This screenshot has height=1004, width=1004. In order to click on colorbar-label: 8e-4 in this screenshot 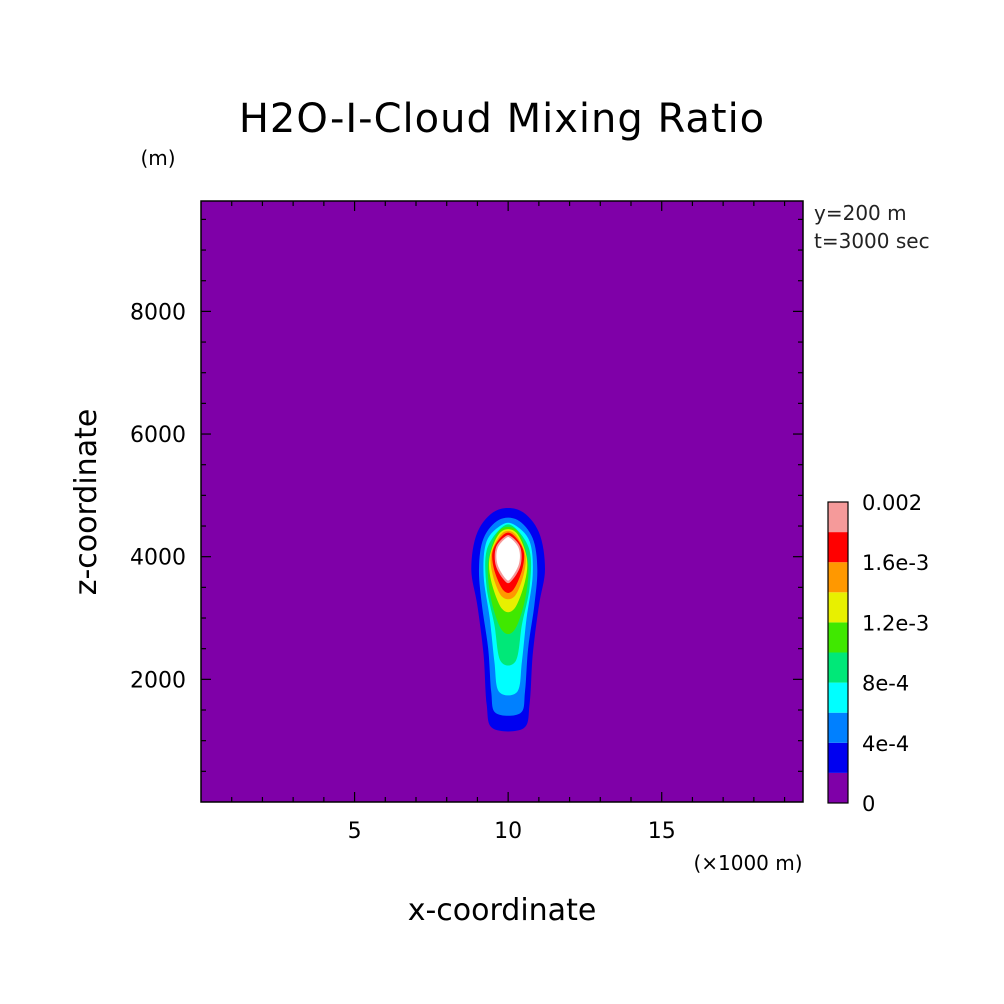, I will do `click(885, 684)`.